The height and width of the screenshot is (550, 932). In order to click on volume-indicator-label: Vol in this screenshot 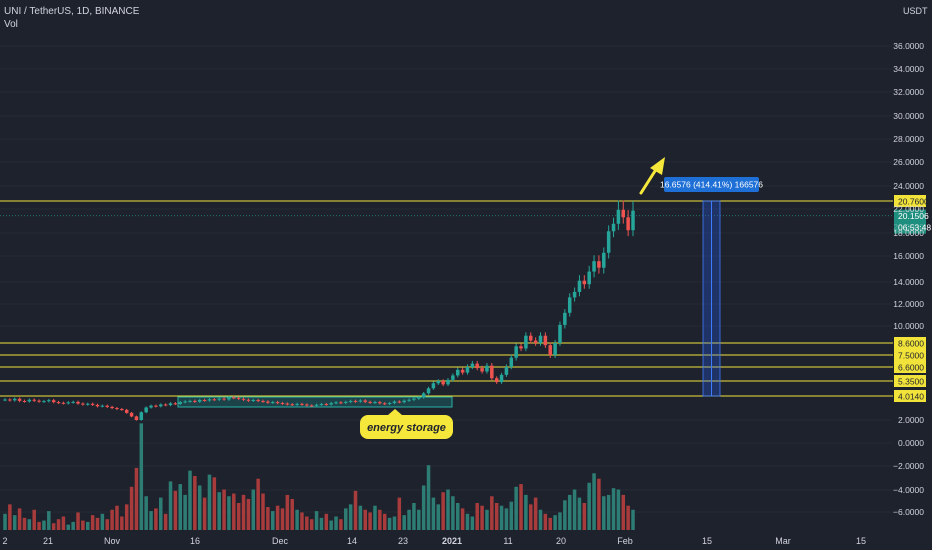, I will do `click(11, 24)`.